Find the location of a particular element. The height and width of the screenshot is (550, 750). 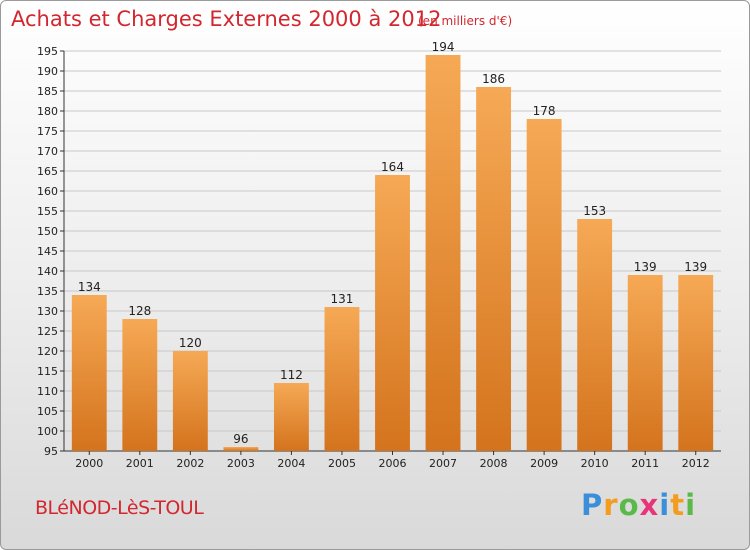

x-tick-label: 2012 is located at coordinates (696, 463).